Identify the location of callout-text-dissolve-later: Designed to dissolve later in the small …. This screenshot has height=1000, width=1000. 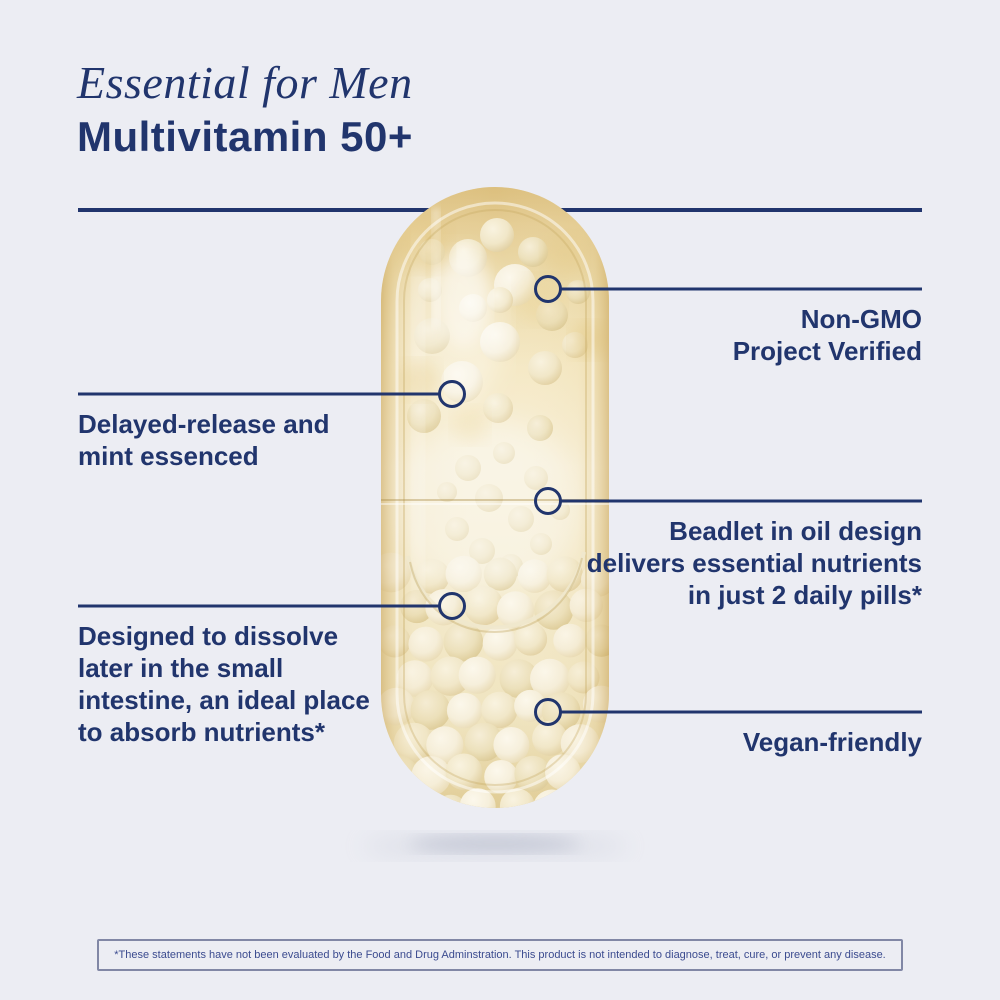
(224, 684).